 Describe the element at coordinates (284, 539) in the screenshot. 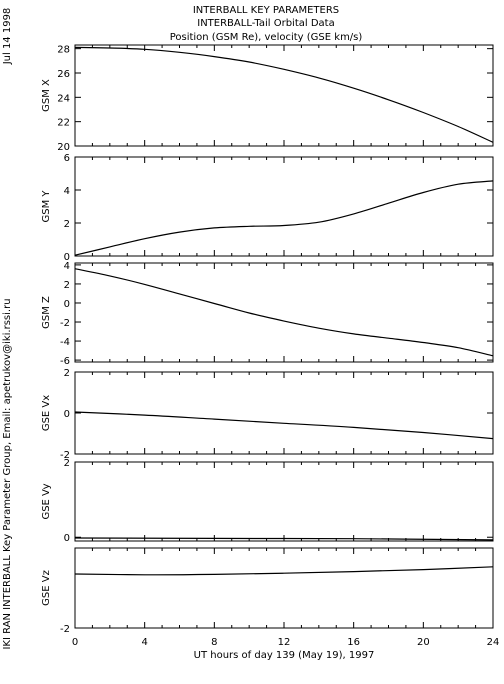

I see `series-line-gse-vy` at that location.